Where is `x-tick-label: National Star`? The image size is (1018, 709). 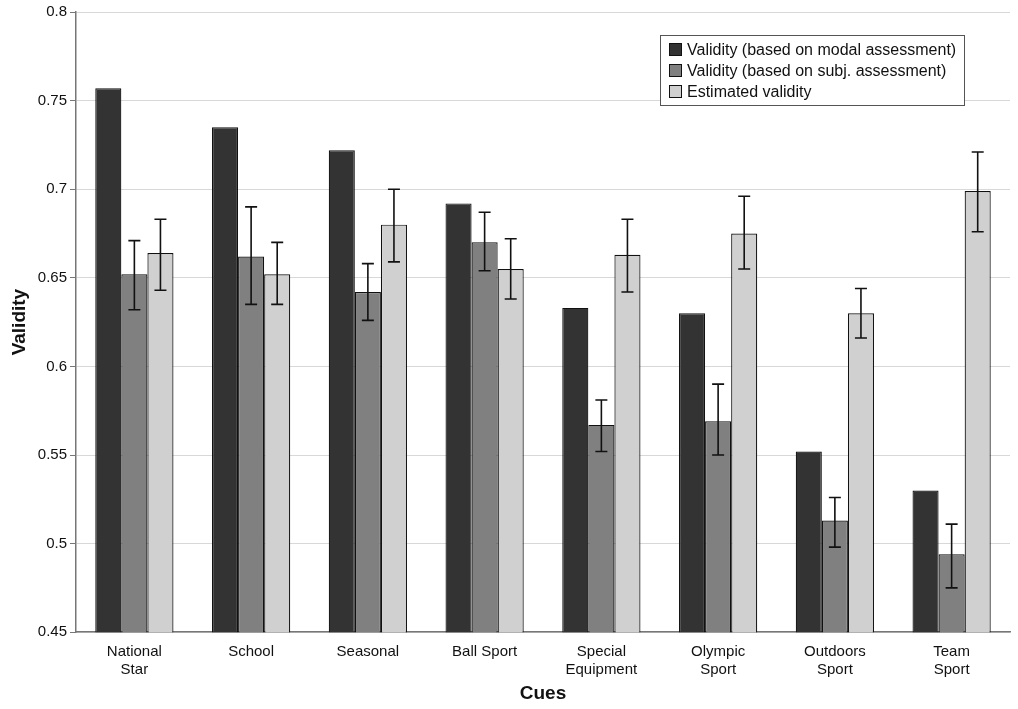 x-tick-label: National Star is located at coordinates (134, 660).